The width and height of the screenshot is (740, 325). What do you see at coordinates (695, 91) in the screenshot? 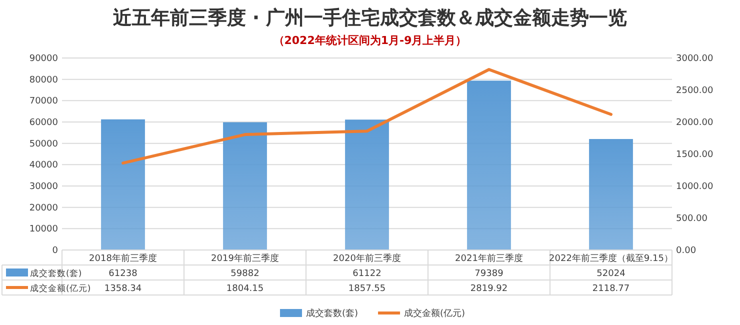
I see `y2-tick-label: 2500.00` at bounding box center [695, 91].